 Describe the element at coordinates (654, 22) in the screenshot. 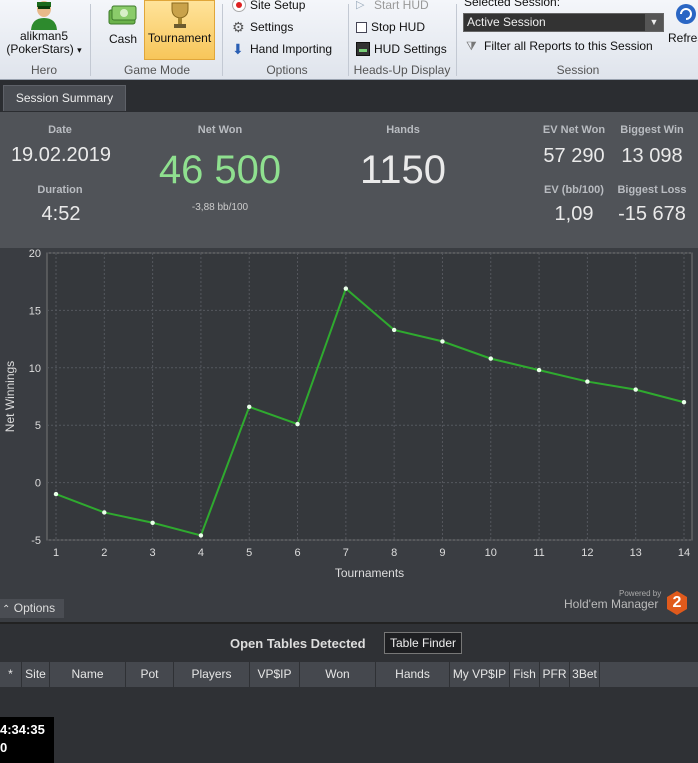

I see `chevron-down-icon: ▼` at that location.